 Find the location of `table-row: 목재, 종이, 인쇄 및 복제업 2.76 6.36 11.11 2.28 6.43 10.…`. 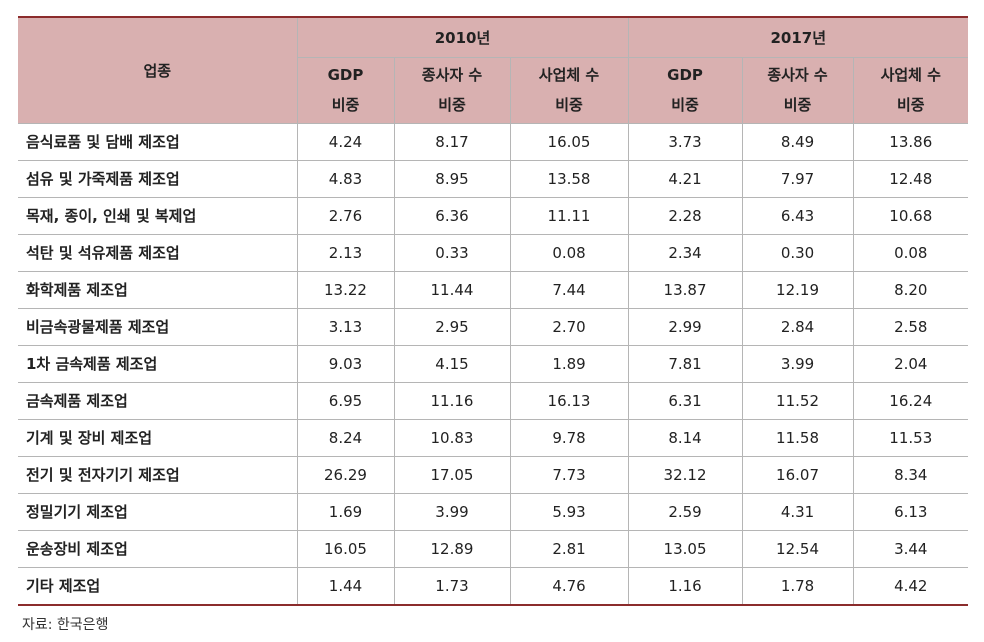

table-row: 목재, 종이, 인쇄 및 복제업 2.76 6.36 11.11 2.28 6.43 10.… is located at coordinates (493, 215).